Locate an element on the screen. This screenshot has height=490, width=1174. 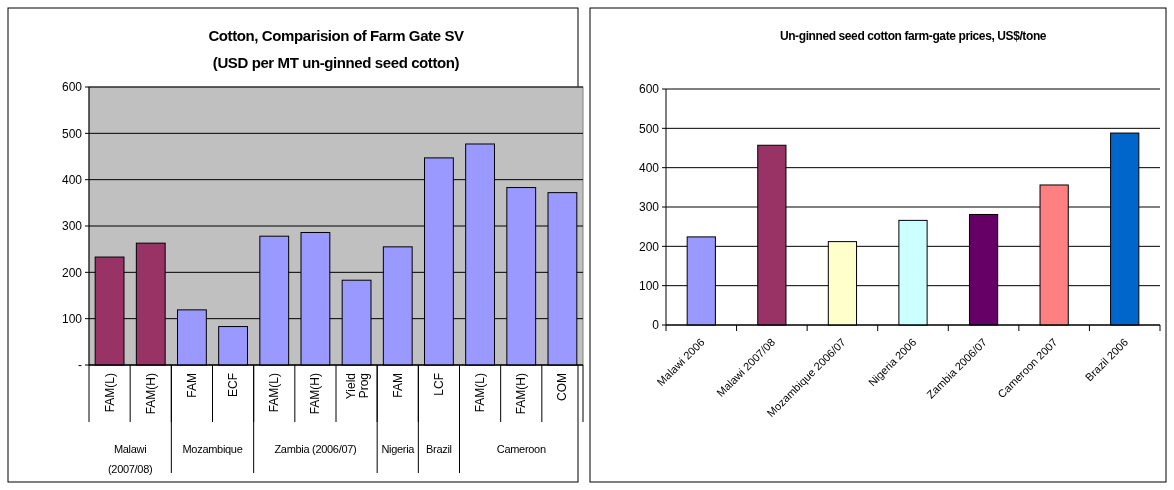
x-tick-label: ECF is located at coordinates (233, 385).